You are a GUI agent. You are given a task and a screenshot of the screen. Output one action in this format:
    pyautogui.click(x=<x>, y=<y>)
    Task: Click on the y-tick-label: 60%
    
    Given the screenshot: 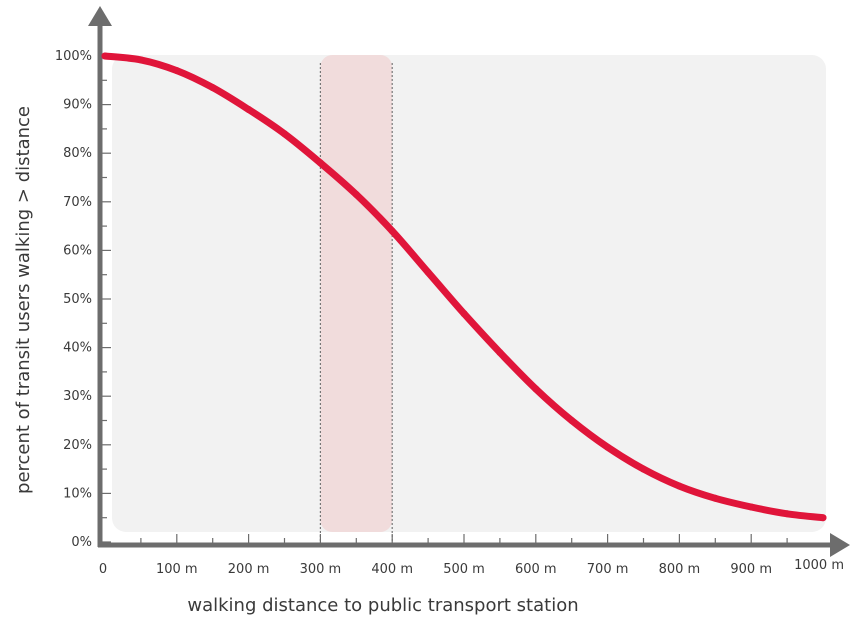 What is the action you would take?
    pyautogui.click(x=77, y=250)
    